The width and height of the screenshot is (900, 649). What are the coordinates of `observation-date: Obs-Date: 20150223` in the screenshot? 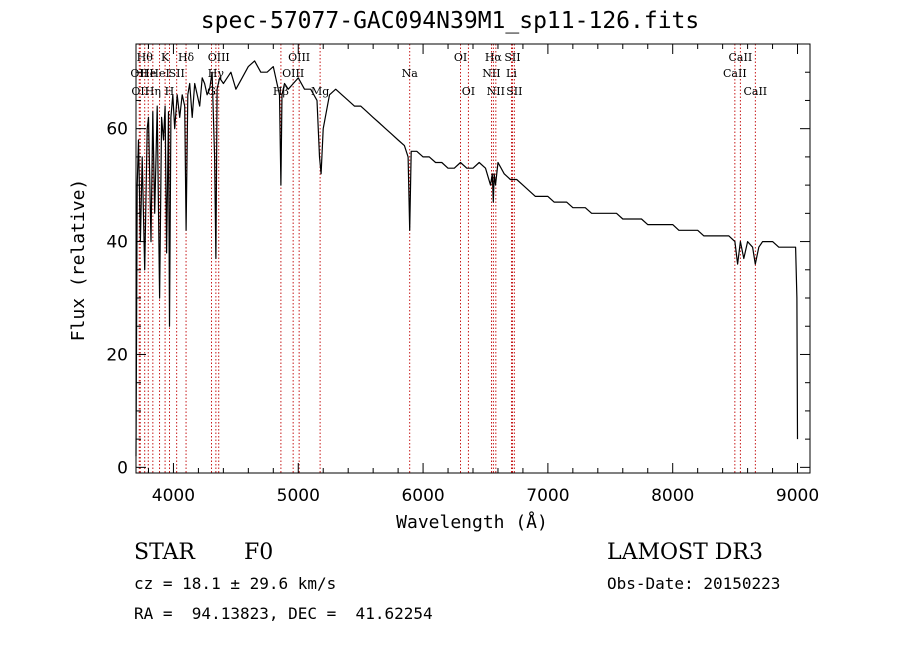 It's located at (694, 583).